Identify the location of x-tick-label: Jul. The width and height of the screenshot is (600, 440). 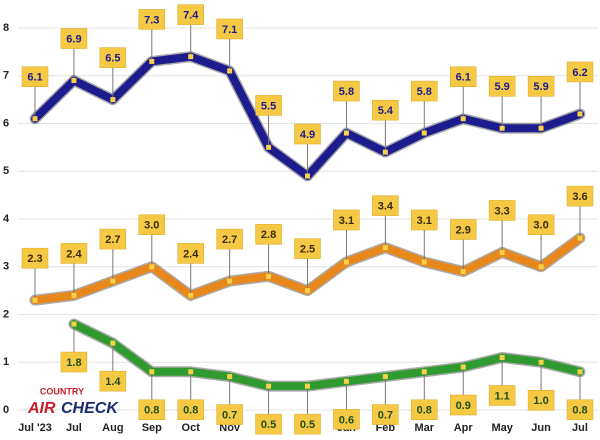
(580, 428).